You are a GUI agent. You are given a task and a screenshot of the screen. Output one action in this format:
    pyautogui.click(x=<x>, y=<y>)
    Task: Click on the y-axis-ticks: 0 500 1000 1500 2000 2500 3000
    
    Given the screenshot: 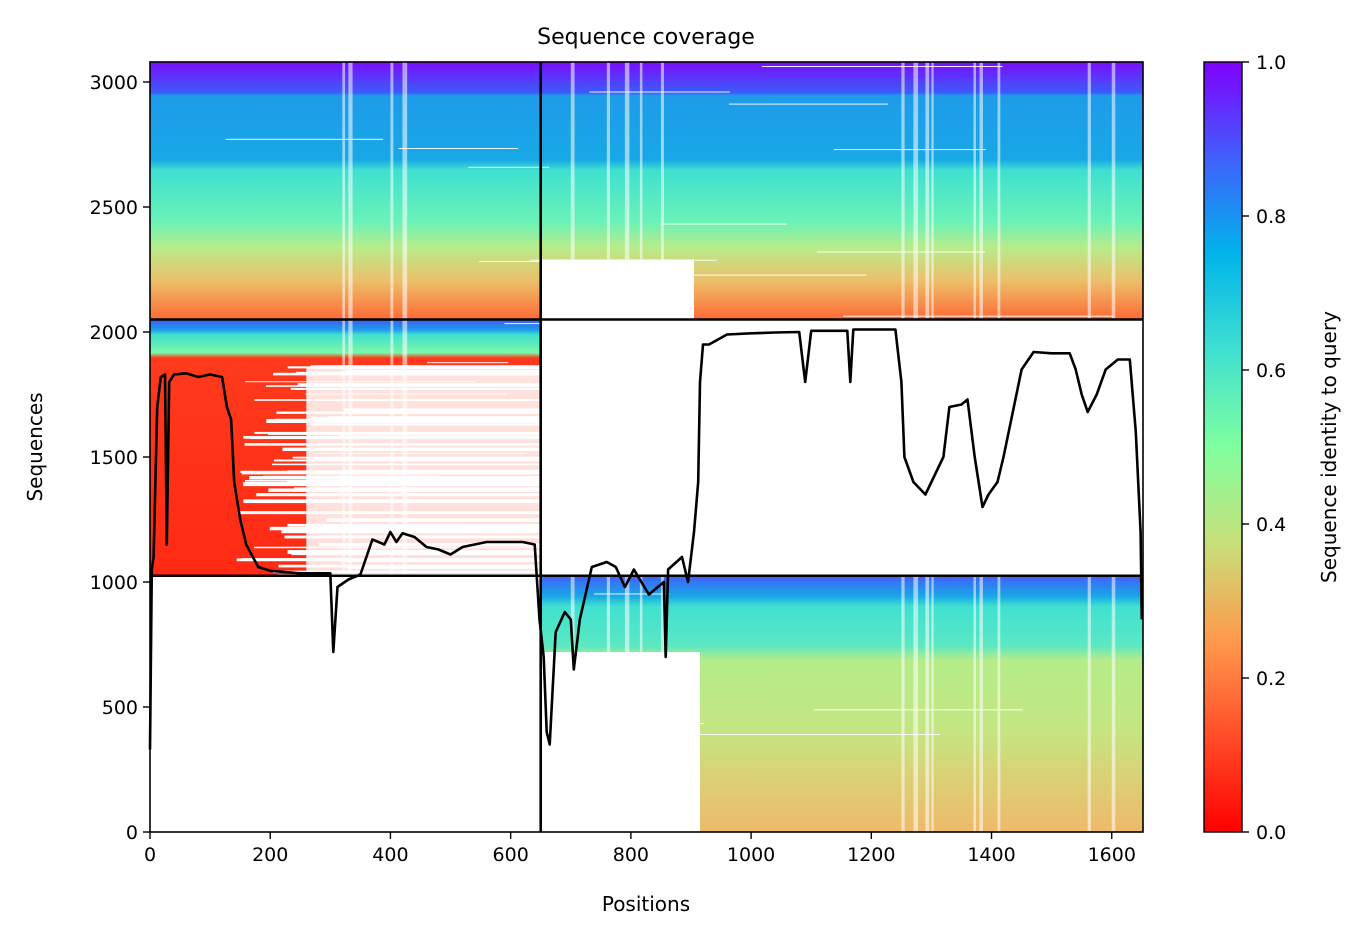 What is the action you would take?
    pyautogui.click(x=120, y=458)
    